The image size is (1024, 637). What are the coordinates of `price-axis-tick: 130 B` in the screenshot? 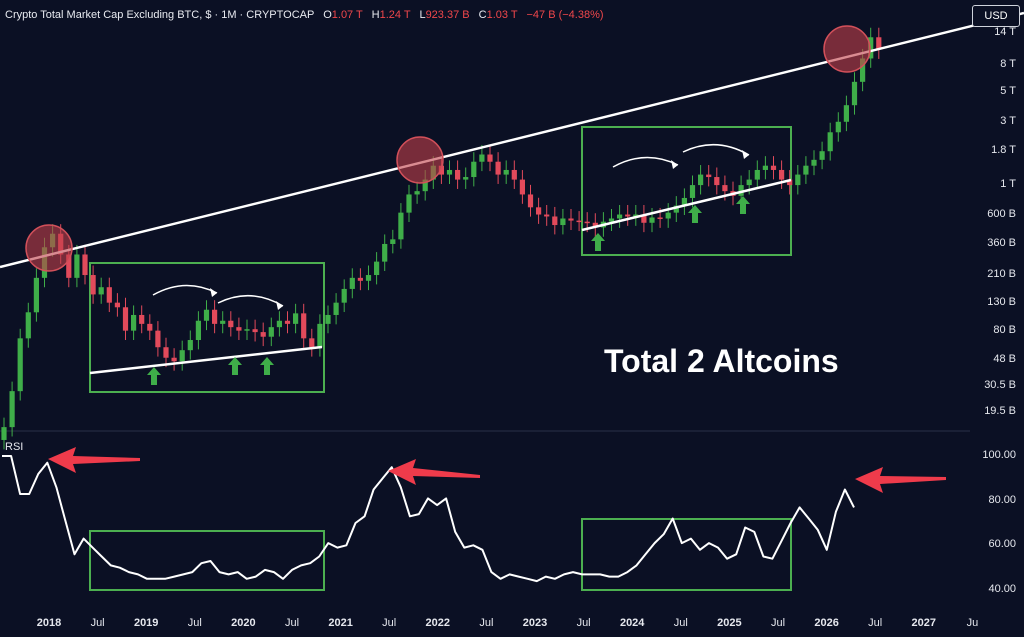 It's located at (1001, 301).